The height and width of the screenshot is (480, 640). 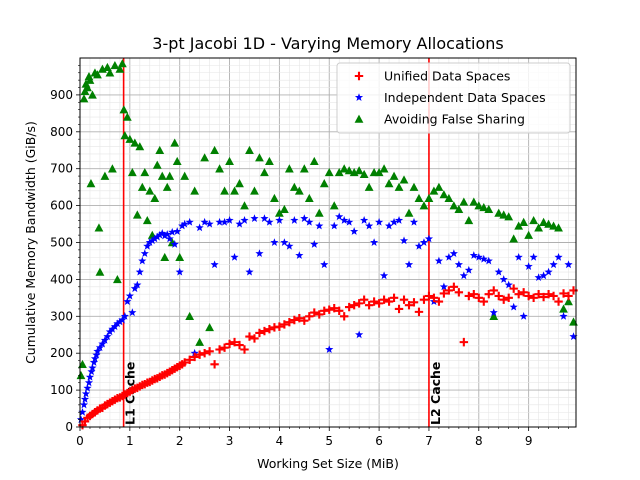 What do you see at coordinates (61, 316) in the screenshot?
I see `y-tick-label: 300` at bounding box center [61, 316].